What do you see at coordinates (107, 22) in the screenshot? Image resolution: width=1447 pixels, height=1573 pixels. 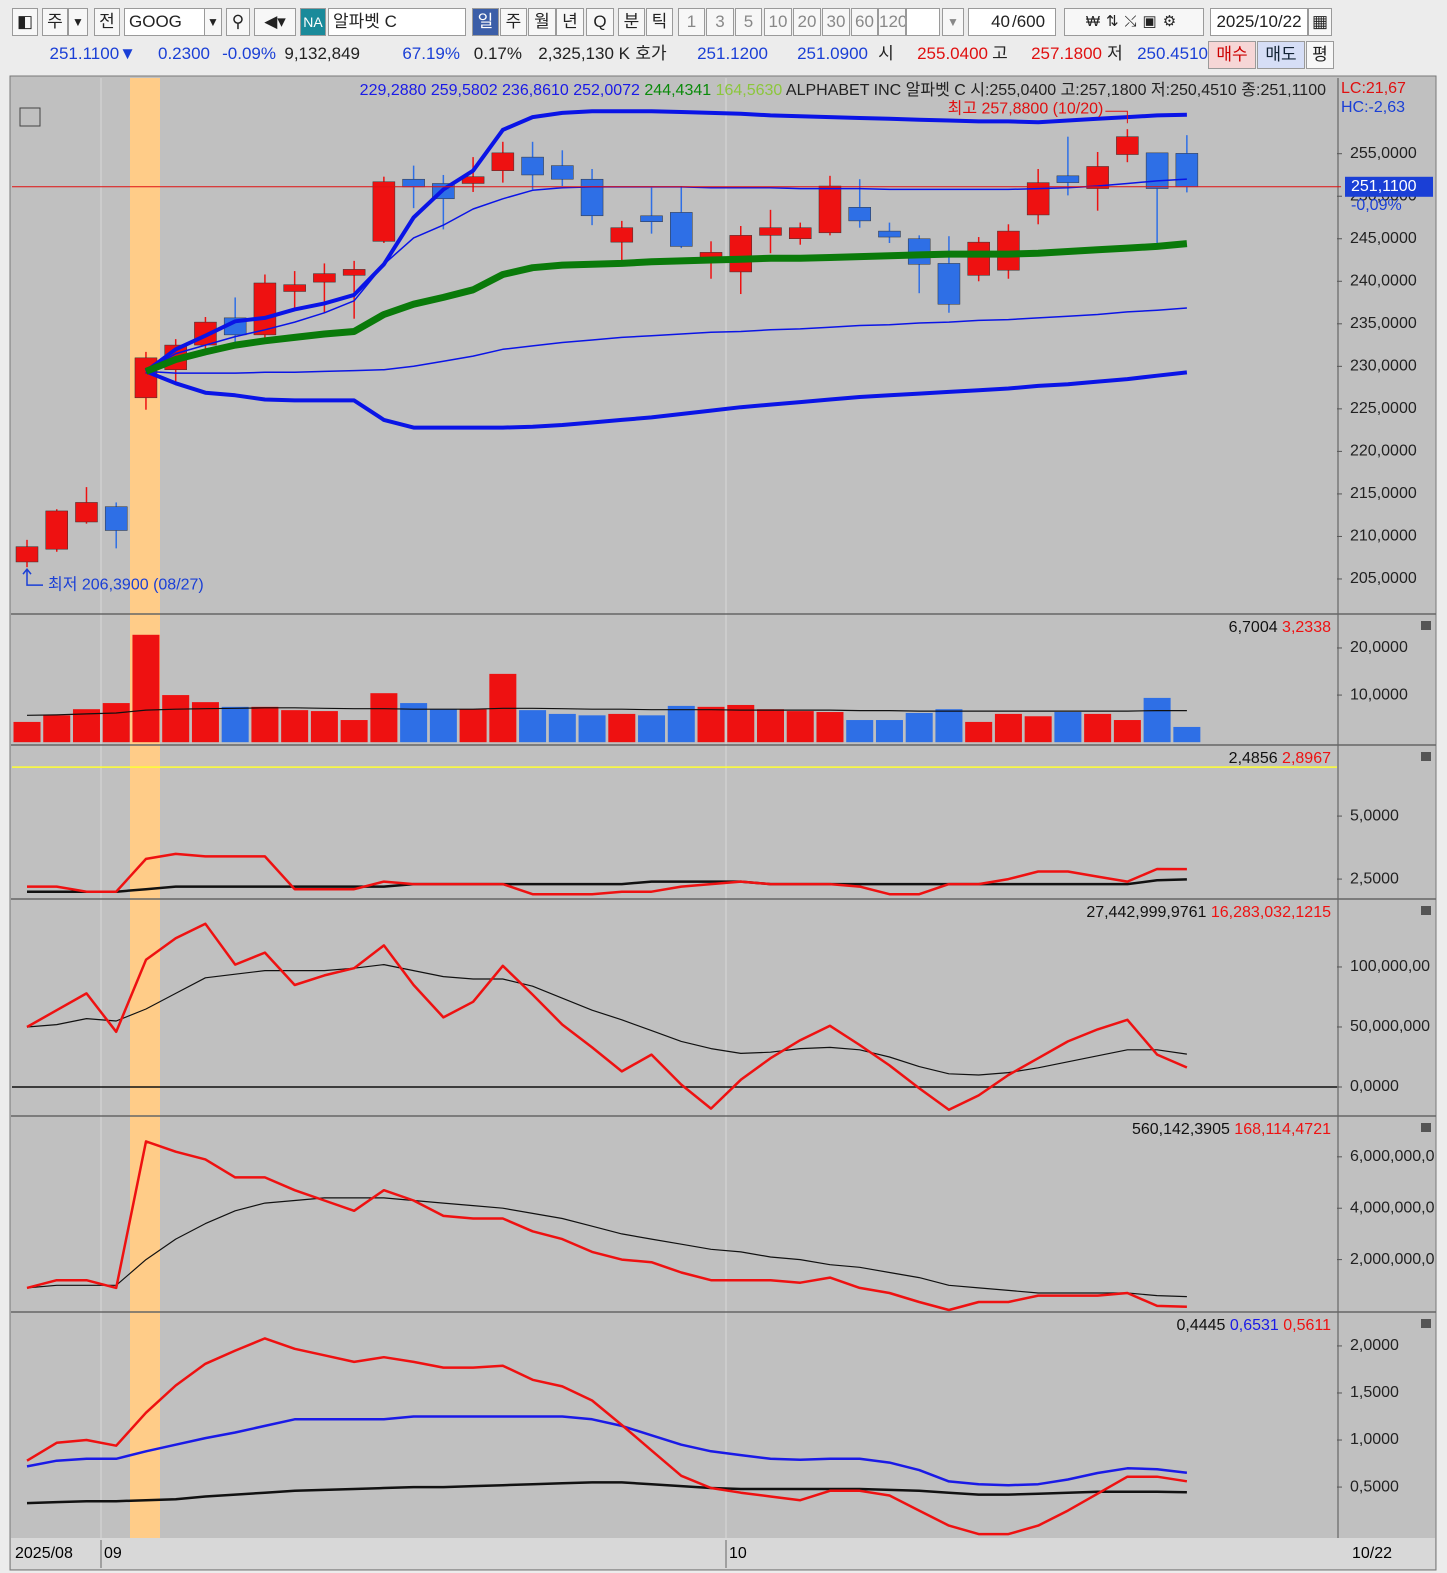 I see `prev-button: 전` at bounding box center [107, 22].